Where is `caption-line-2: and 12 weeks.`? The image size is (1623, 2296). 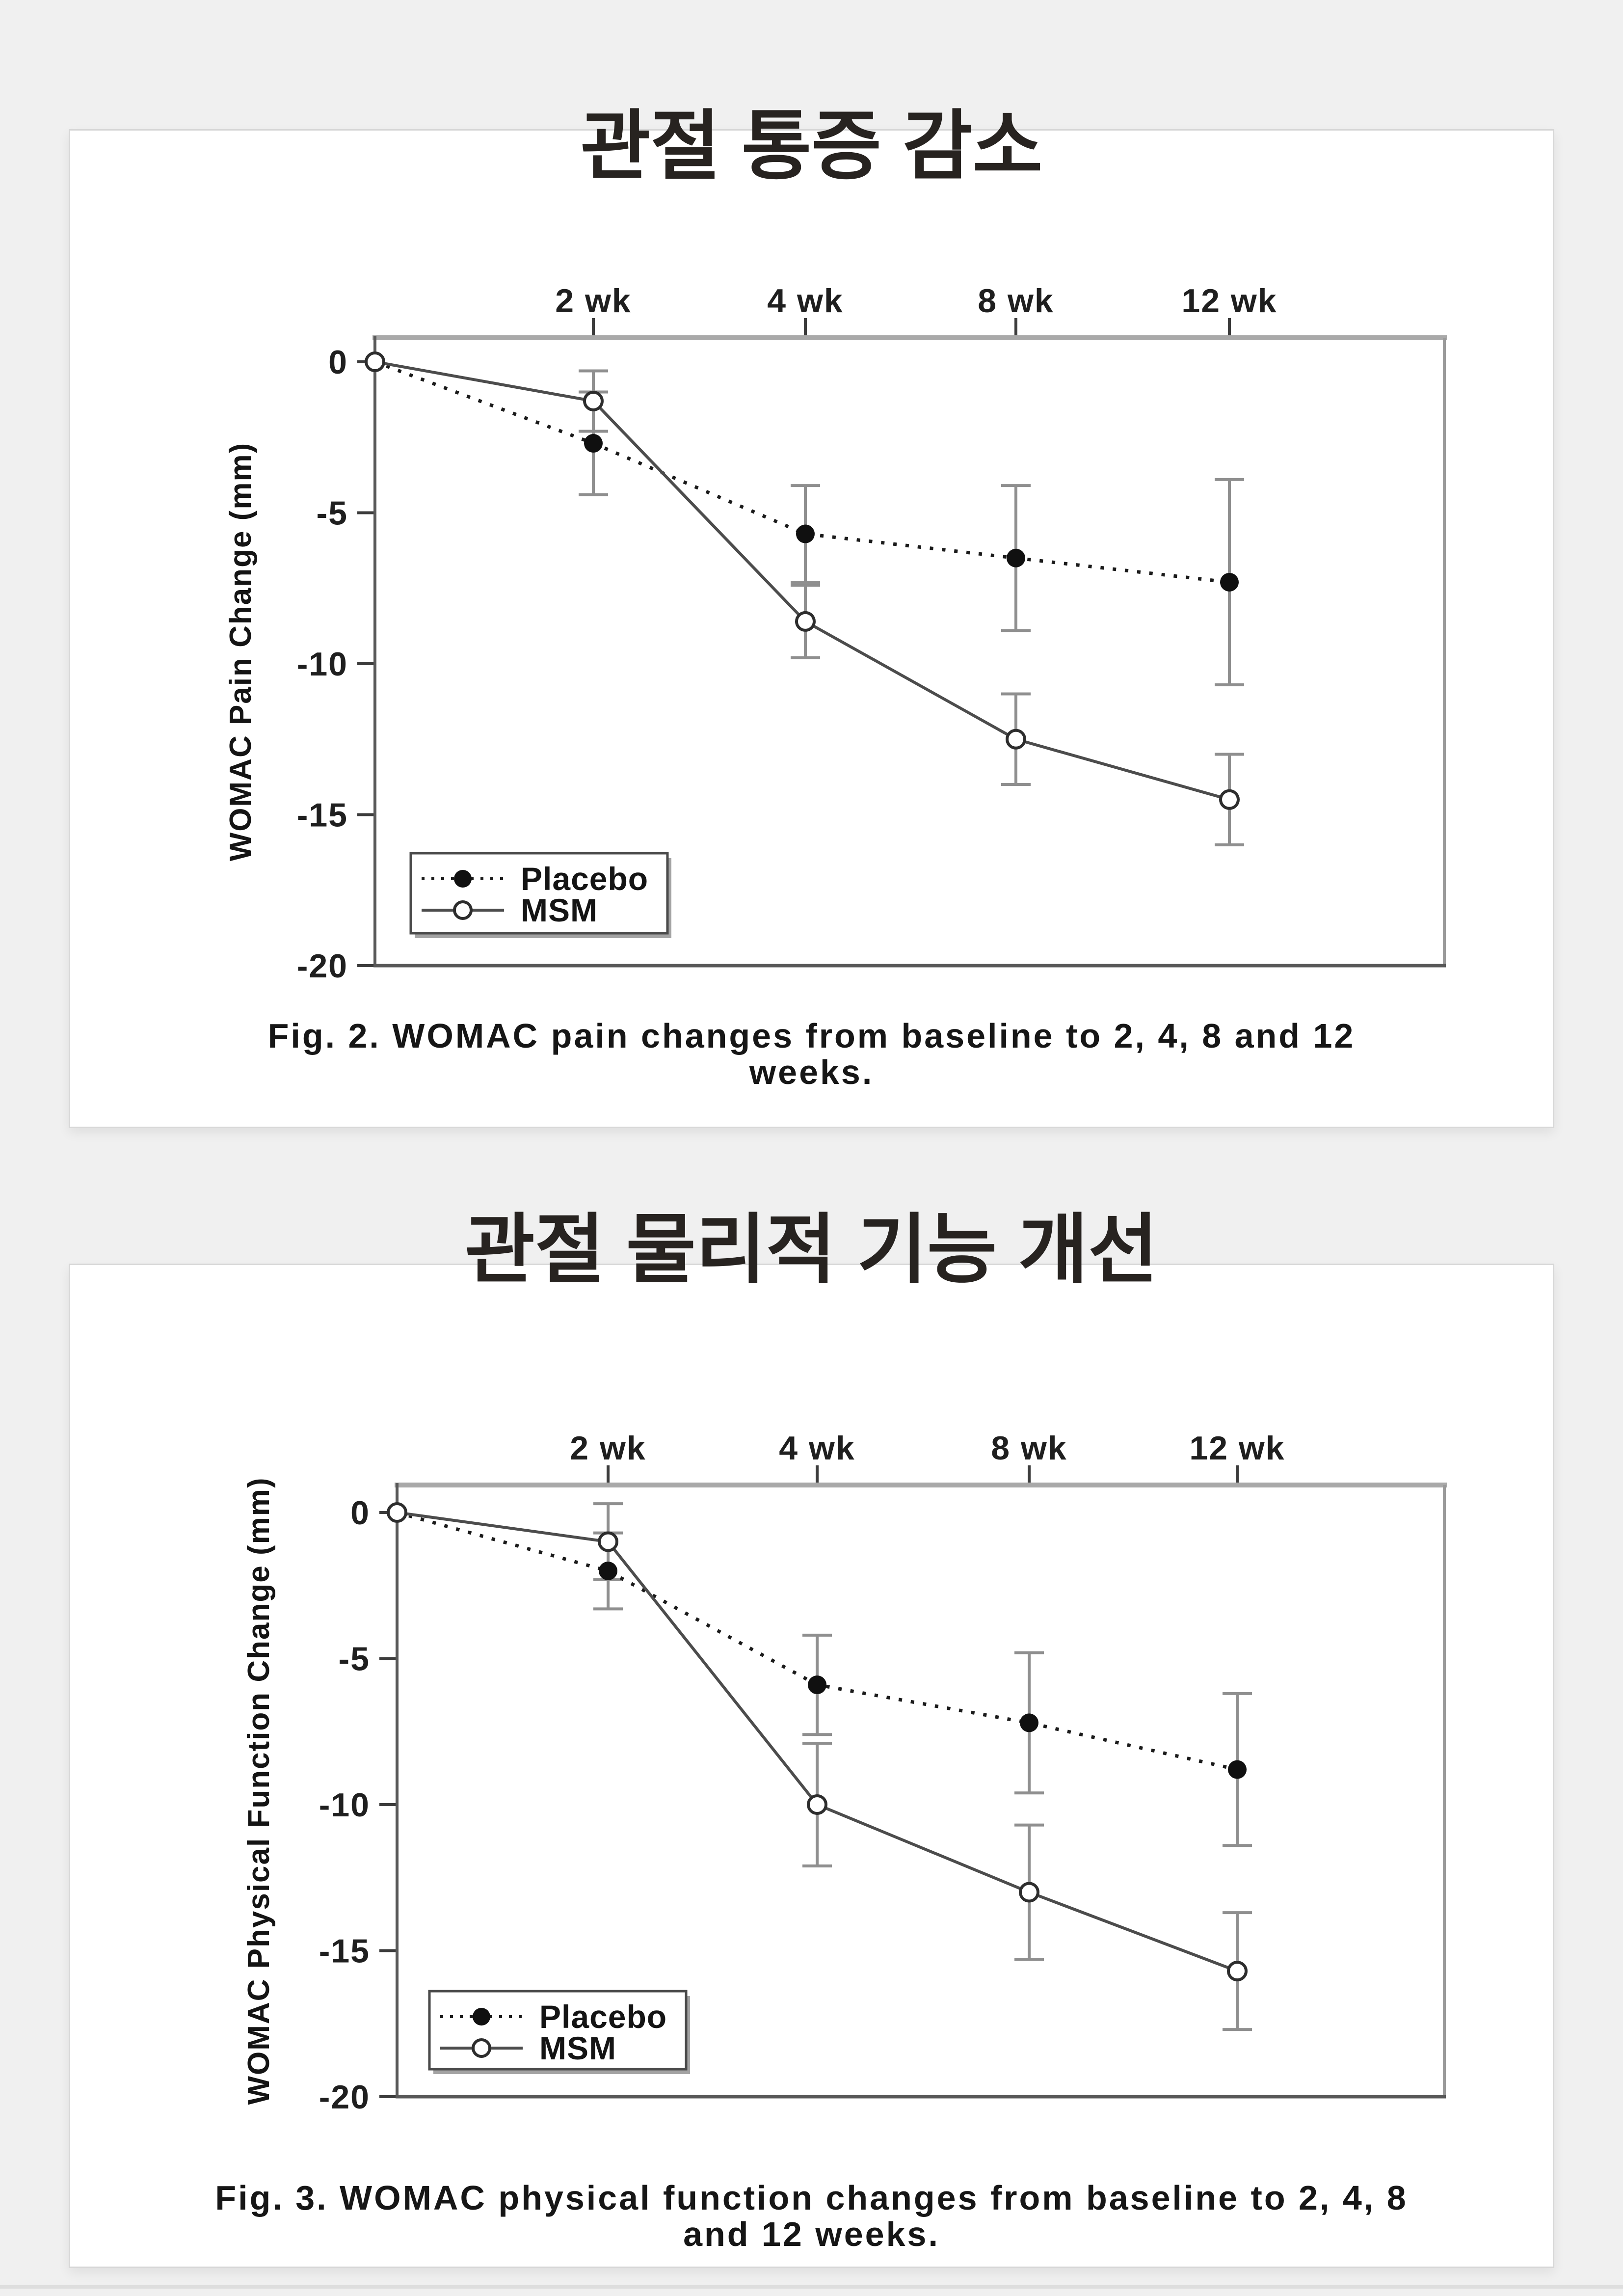 caption-line-2: and 12 weeks. is located at coordinates (811, 2234).